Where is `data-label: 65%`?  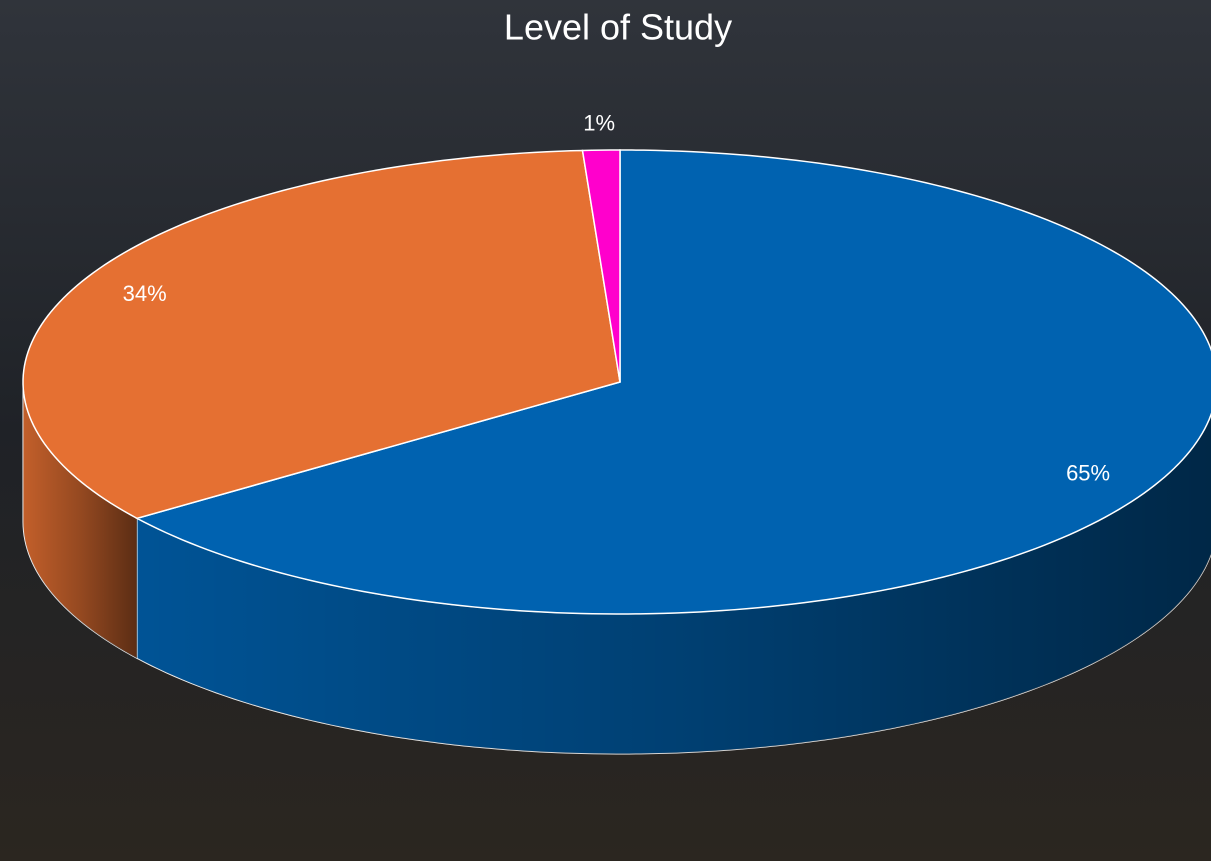 data-label: 65% is located at coordinates (1088, 472).